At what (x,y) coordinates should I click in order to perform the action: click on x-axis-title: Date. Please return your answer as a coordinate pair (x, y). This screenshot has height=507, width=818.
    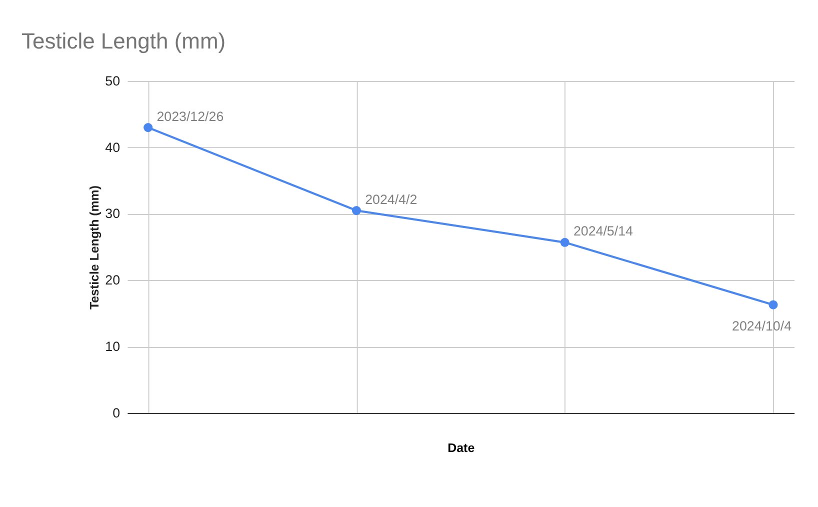
    Looking at the image, I should click on (461, 447).